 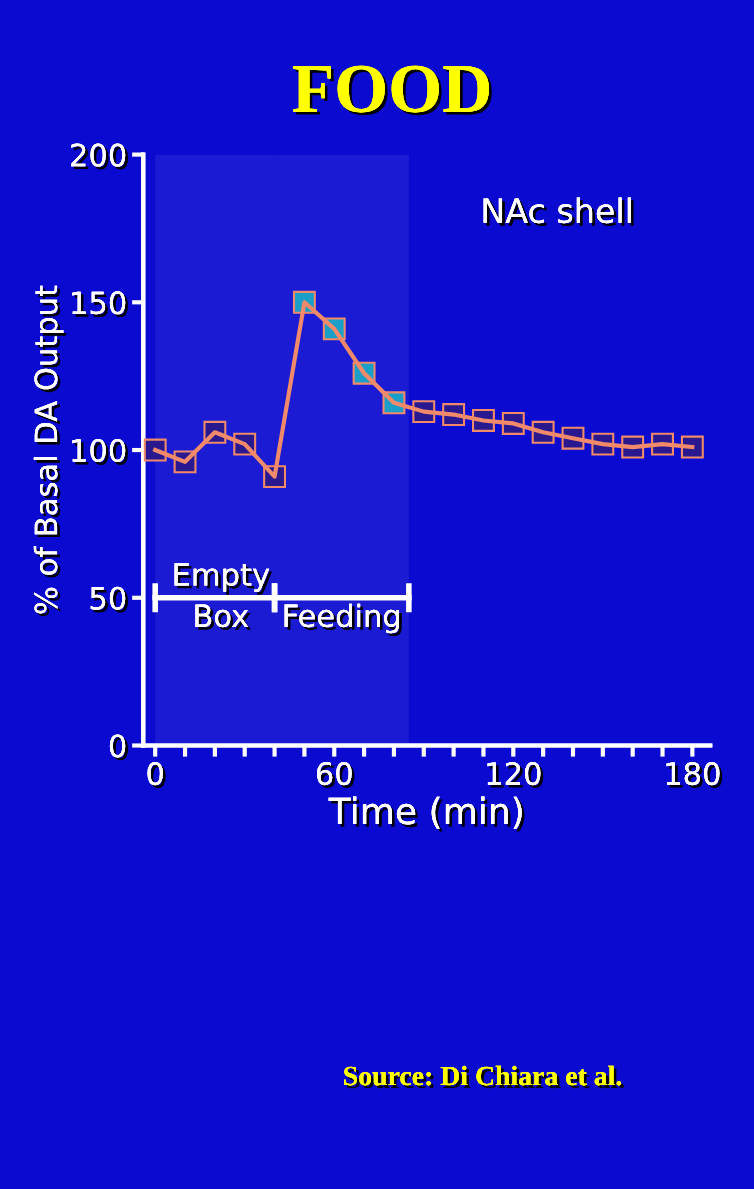 What do you see at coordinates (223, 597) in the screenshot?
I see `band-label: Empty Box` at bounding box center [223, 597].